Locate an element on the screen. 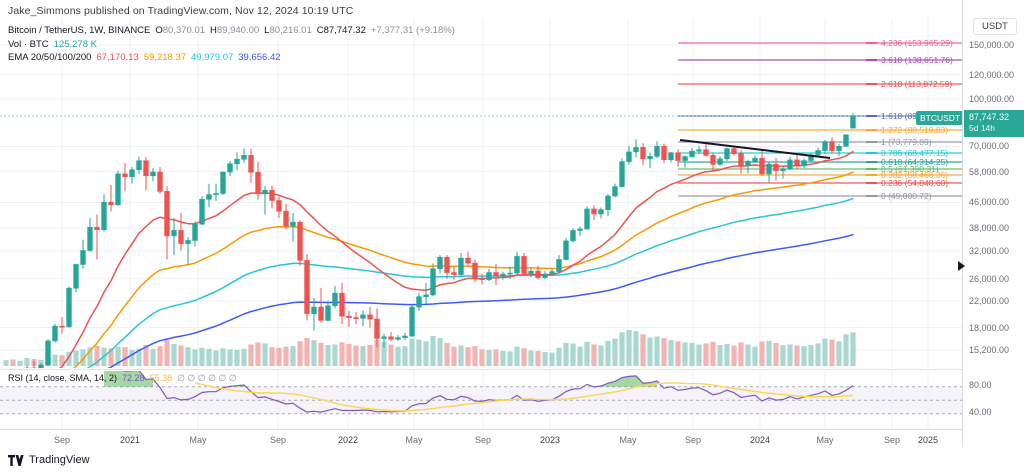 The width and height of the screenshot is (1024, 473). legend-close-key: C is located at coordinates (320, 30).